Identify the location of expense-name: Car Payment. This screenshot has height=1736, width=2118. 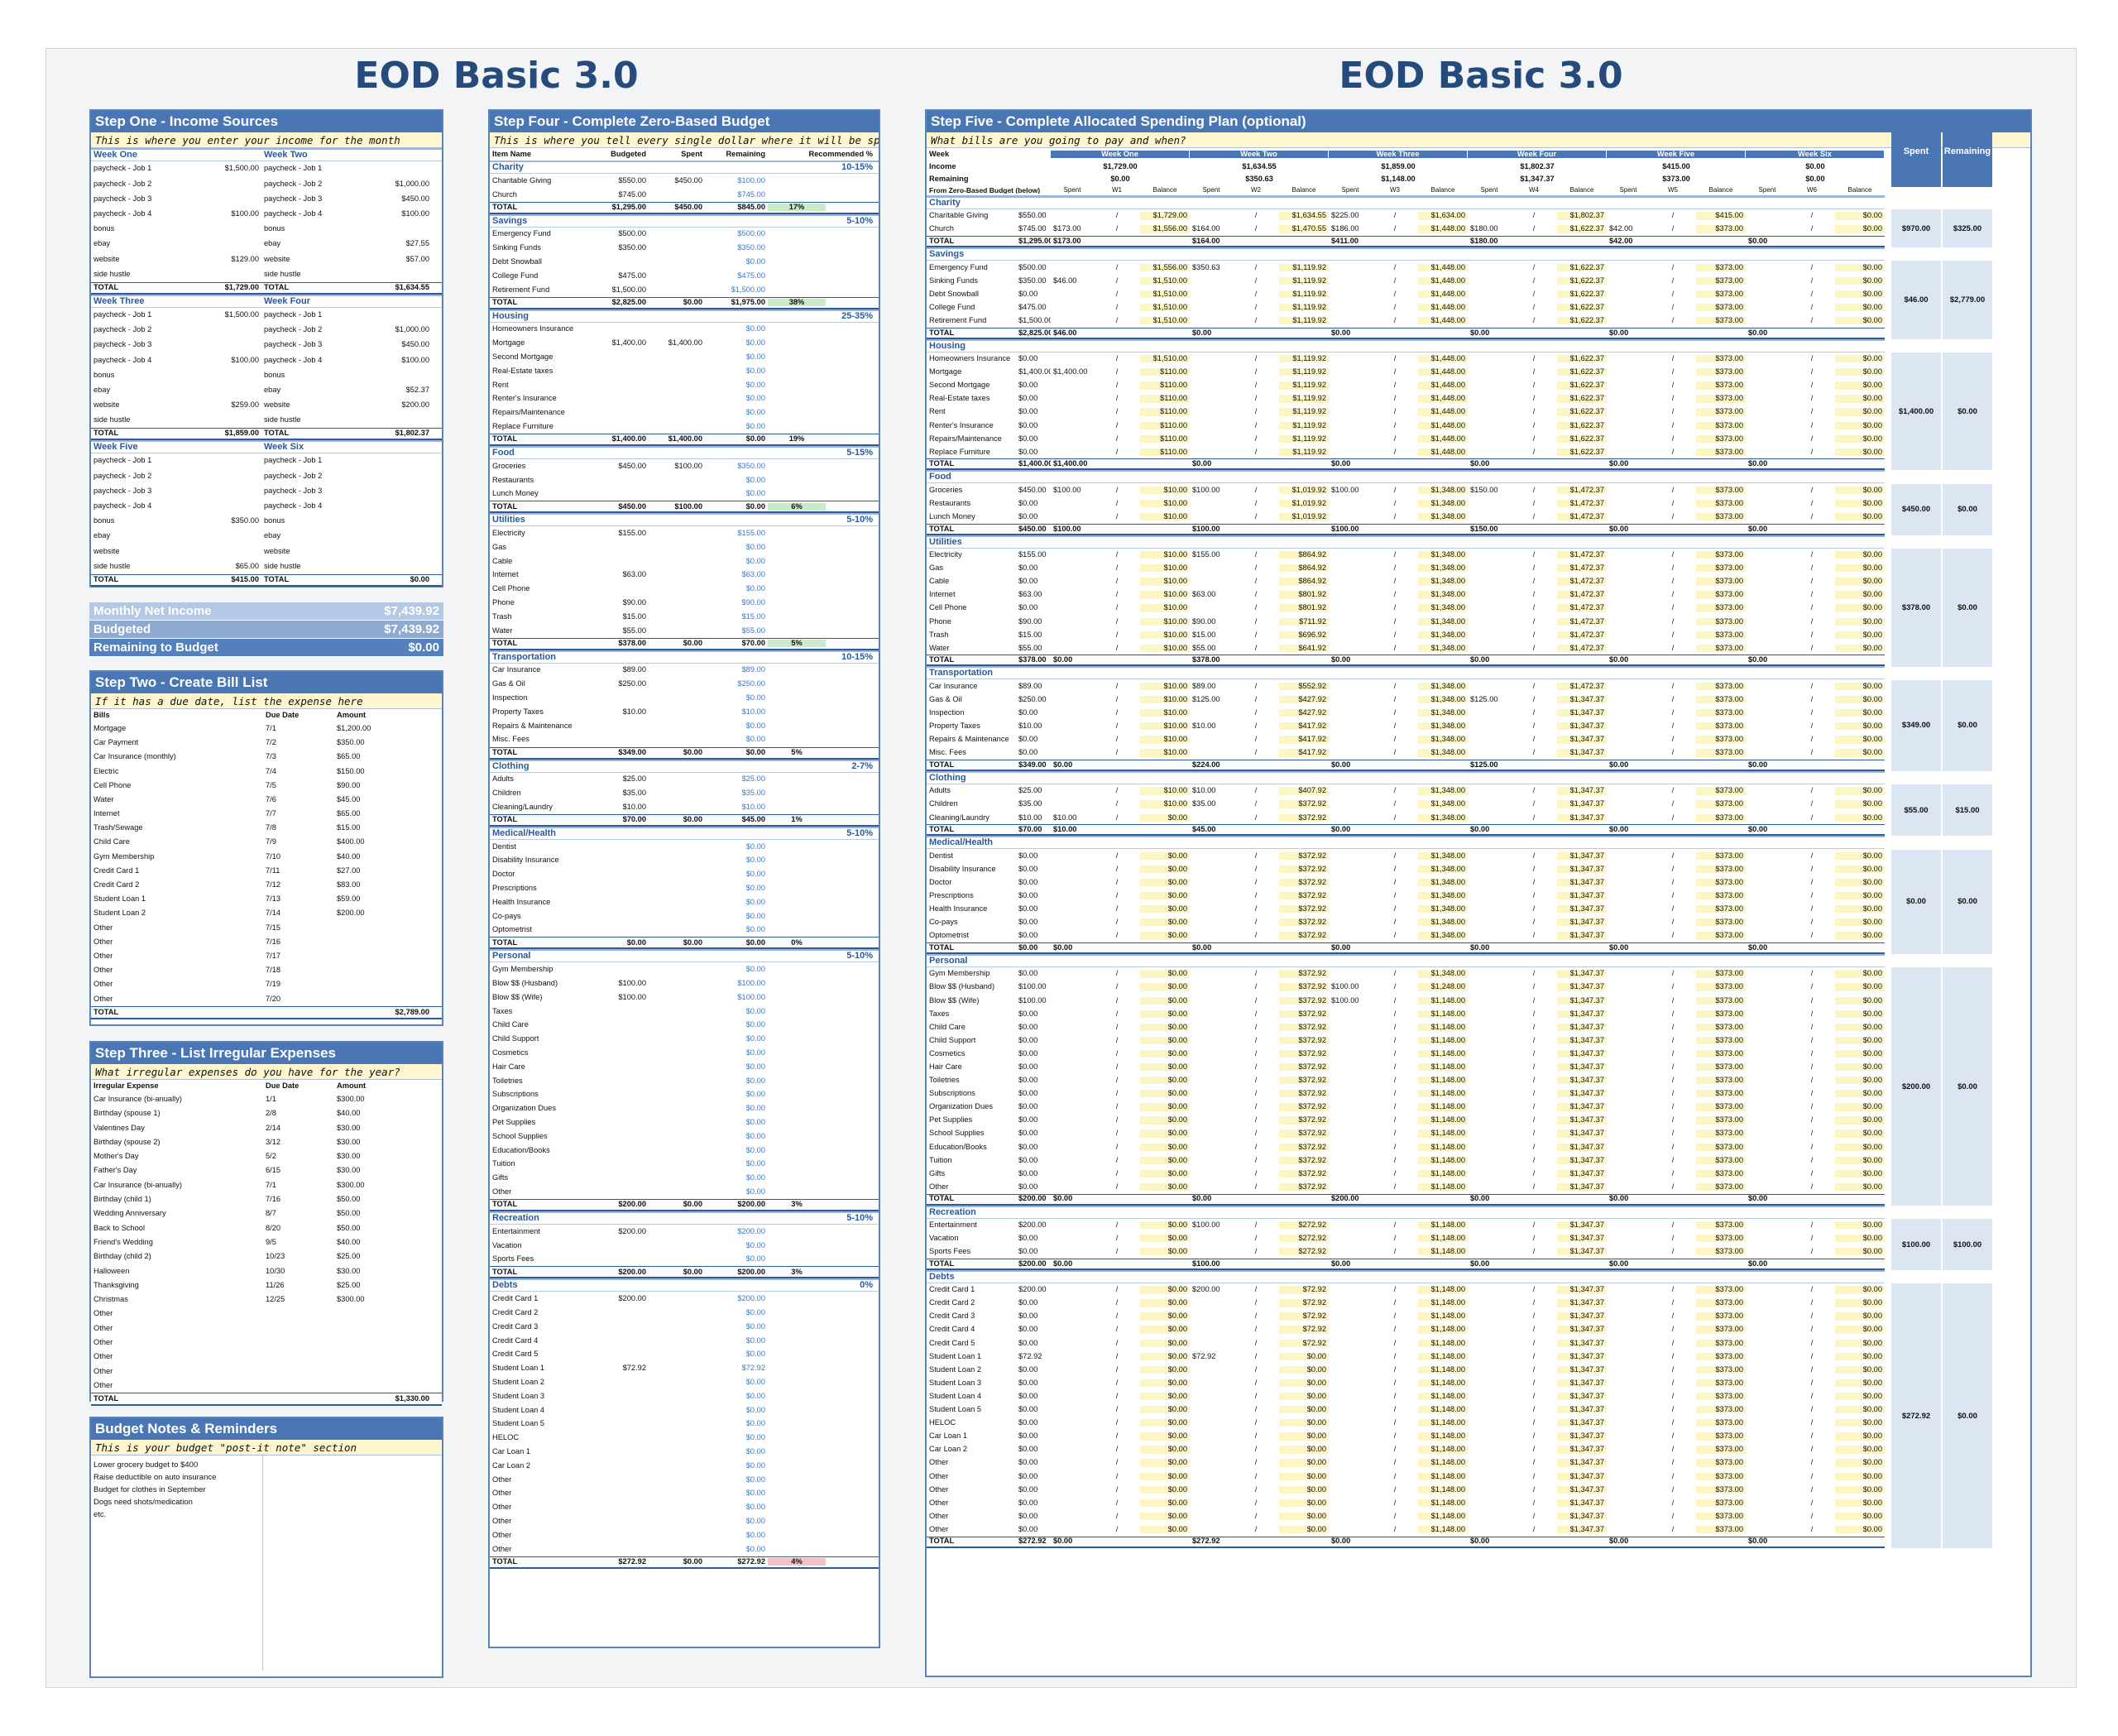
(116, 743).